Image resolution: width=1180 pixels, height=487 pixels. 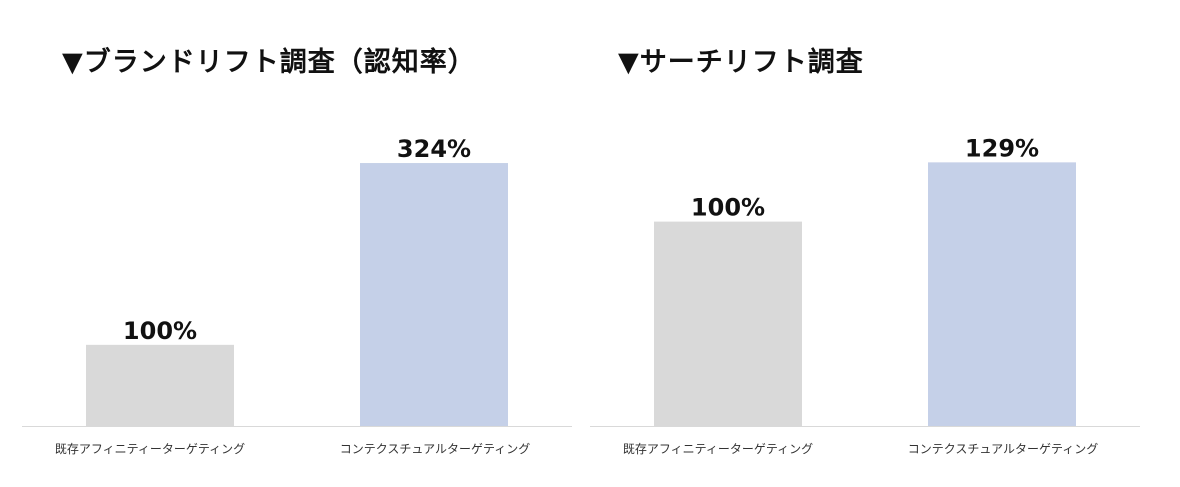 What do you see at coordinates (434, 149) in the screenshot?
I see `brand-lift-value-label-2: 324%` at bounding box center [434, 149].